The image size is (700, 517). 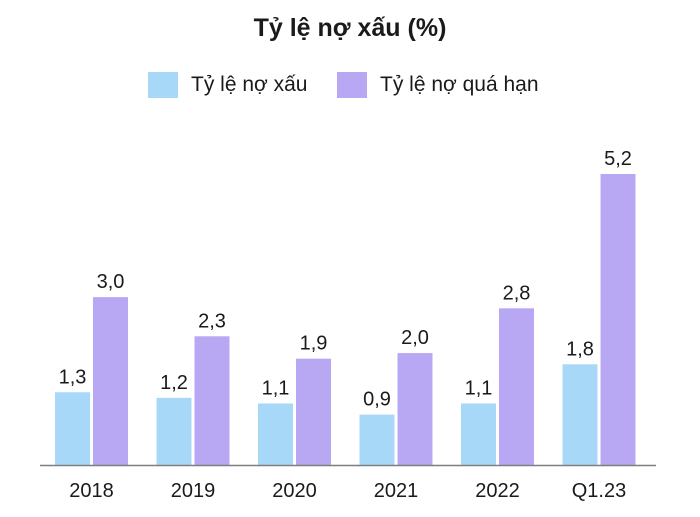 What do you see at coordinates (314, 344) in the screenshot?
I see `data-label-series-2-2020: 1,9` at bounding box center [314, 344].